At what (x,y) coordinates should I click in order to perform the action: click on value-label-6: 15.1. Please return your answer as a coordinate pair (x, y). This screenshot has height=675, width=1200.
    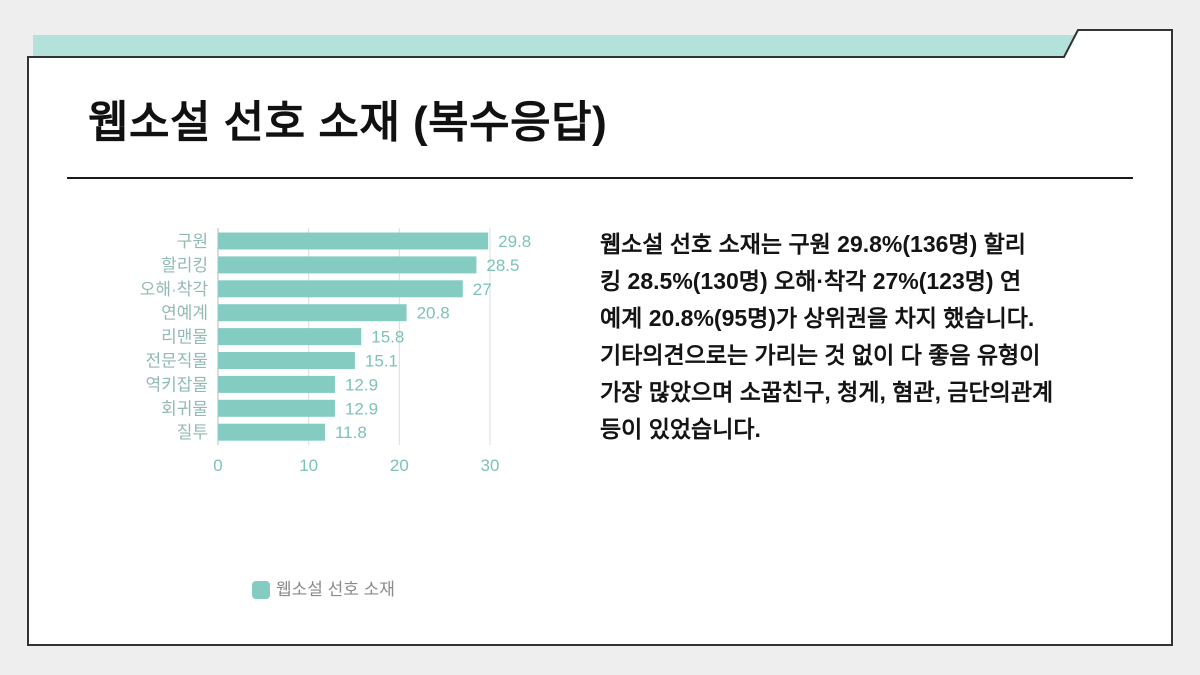
    Looking at the image, I should click on (381, 361).